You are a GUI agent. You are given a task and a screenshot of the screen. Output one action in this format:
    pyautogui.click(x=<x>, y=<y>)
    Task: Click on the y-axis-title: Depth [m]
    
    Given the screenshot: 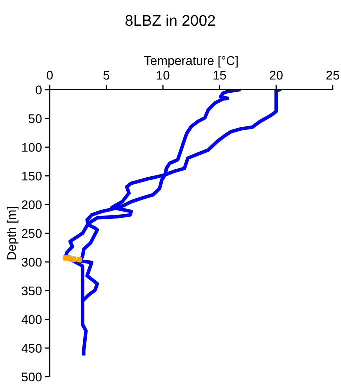 What is the action you would take?
    pyautogui.click(x=13, y=233)
    